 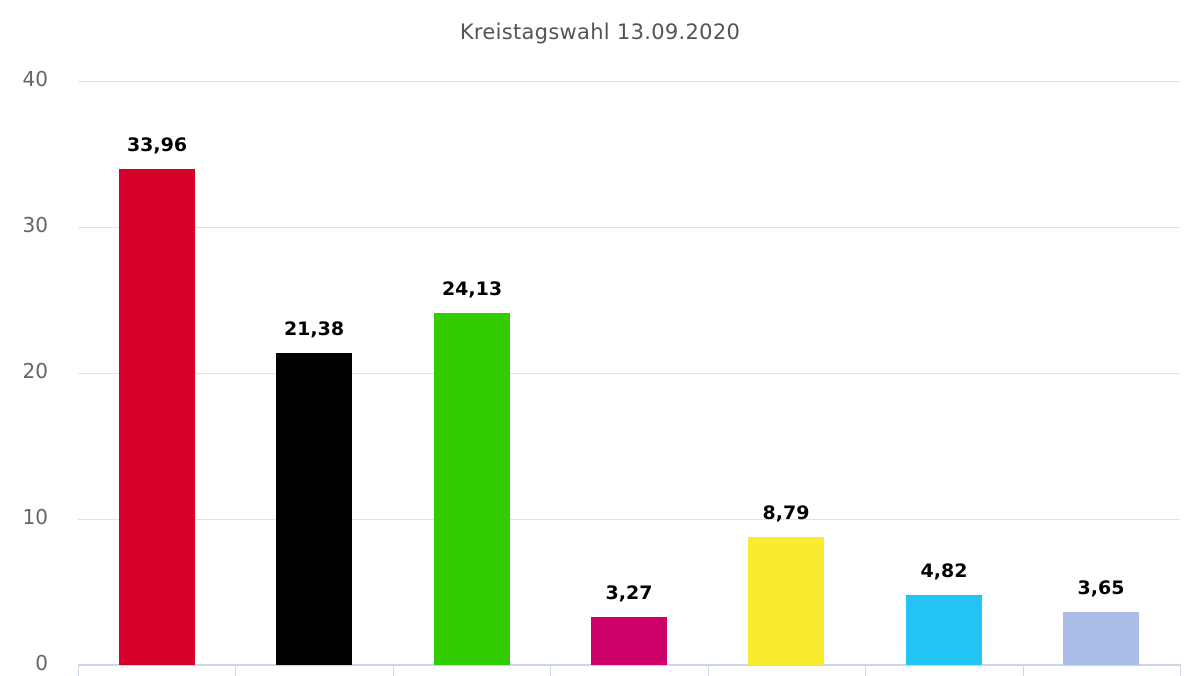 What do you see at coordinates (600, 32) in the screenshot?
I see `chart-title: Kreistagswahl 13.09.2020` at bounding box center [600, 32].